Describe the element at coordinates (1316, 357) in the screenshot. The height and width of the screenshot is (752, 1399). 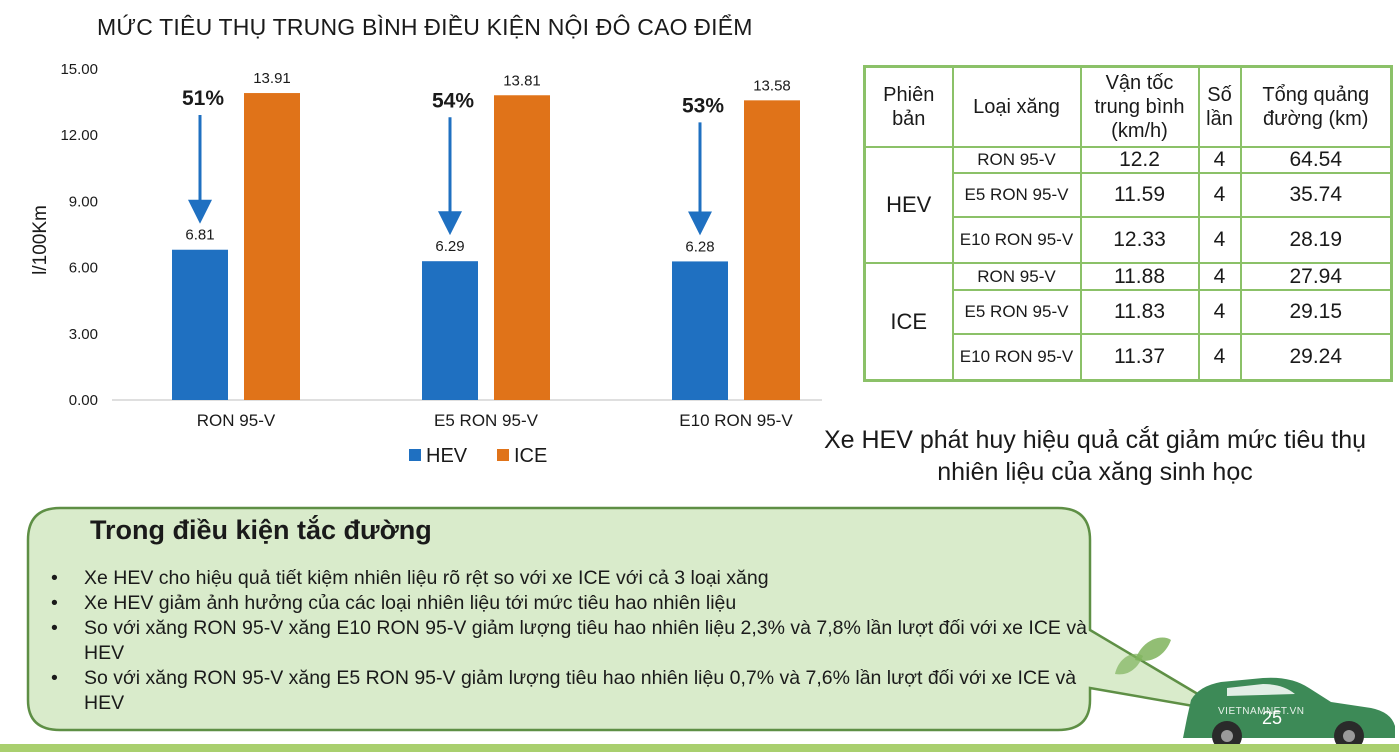
I see `table-cell: 29.24` at that location.